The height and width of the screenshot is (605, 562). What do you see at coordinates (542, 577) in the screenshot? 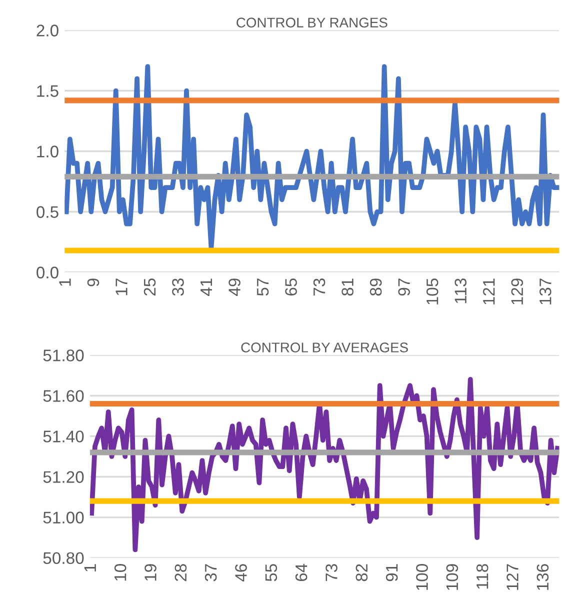
I see `x-tick-label: 136` at bounding box center [542, 577].